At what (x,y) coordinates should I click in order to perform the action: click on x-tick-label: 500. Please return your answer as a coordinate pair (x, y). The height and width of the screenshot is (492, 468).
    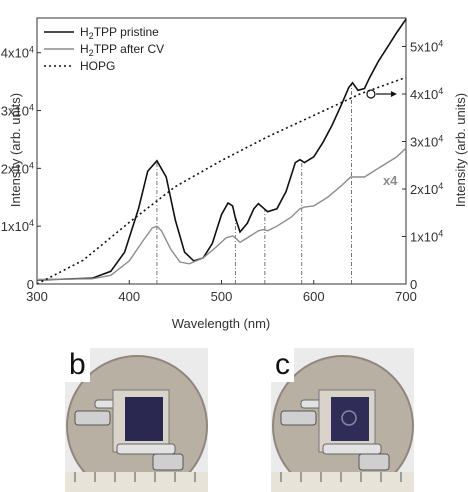
    Looking at the image, I should click on (222, 296).